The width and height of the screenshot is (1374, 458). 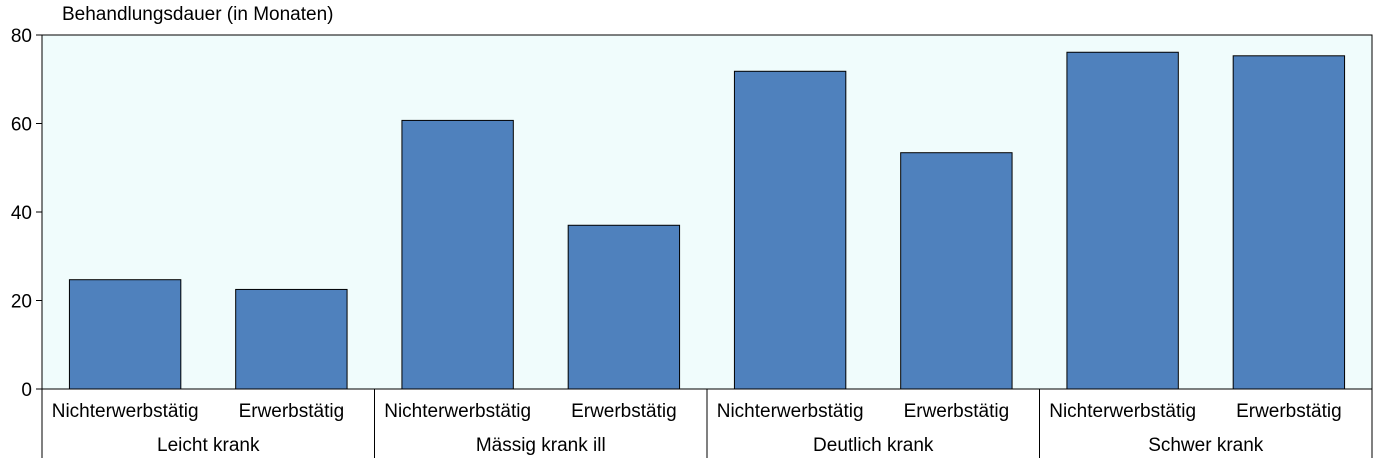 What do you see at coordinates (198, 14) in the screenshot?
I see `y-axis-title: Behandlungsdauer (in Monaten)` at bounding box center [198, 14].